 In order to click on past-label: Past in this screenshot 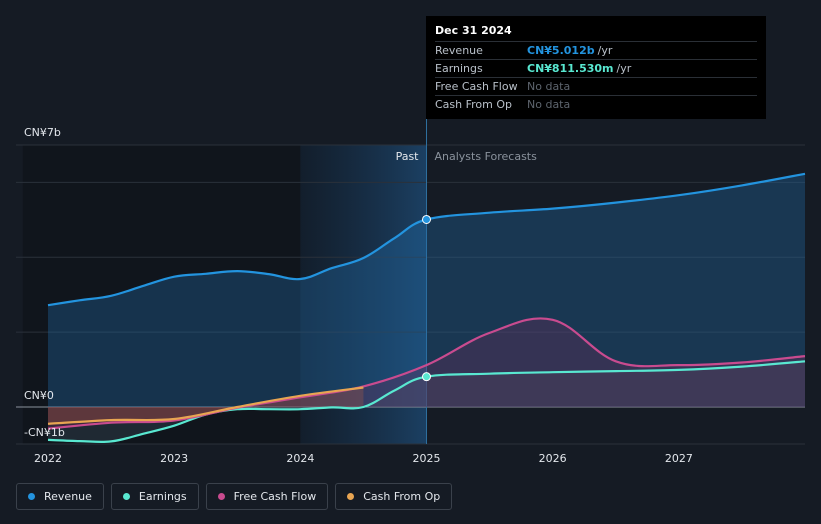, I will do `click(408, 156)`.